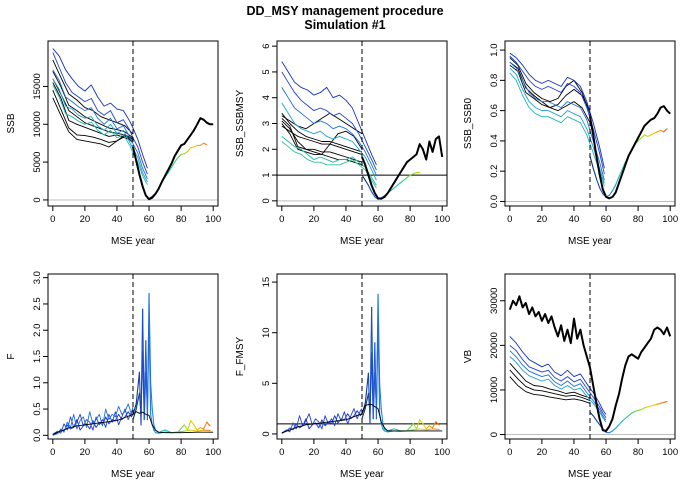 This screenshot has width=690, height=500. What do you see at coordinates (266, 332) in the screenshot?
I see `y-tick-label: 10` at bounding box center [266, 332].